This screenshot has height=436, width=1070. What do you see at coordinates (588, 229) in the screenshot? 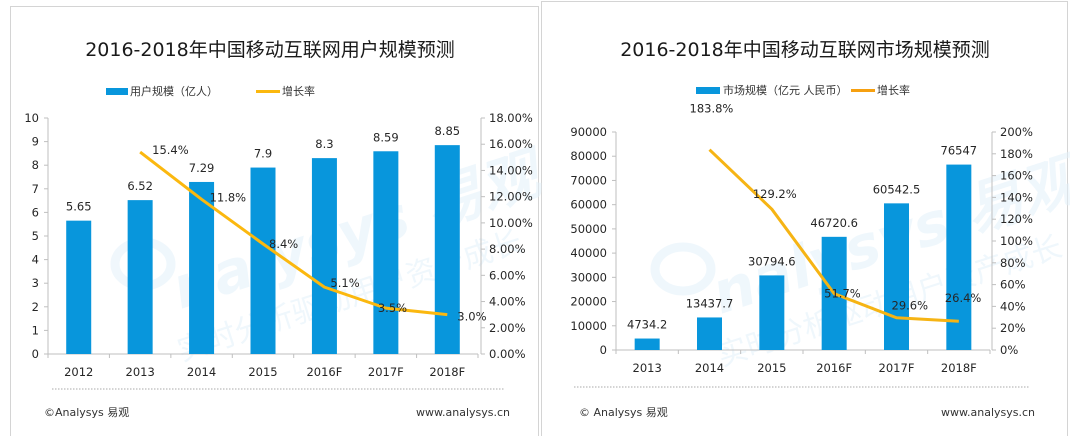
I see `left-y-tick-label: 50000` at bounding box center [588, 229].